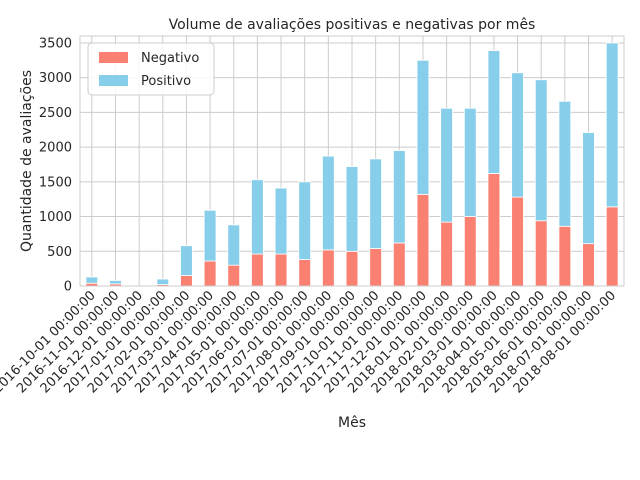 The image size is (640, 480). I want to click on legend-label-positivo: Positivo, so click(166, 81).